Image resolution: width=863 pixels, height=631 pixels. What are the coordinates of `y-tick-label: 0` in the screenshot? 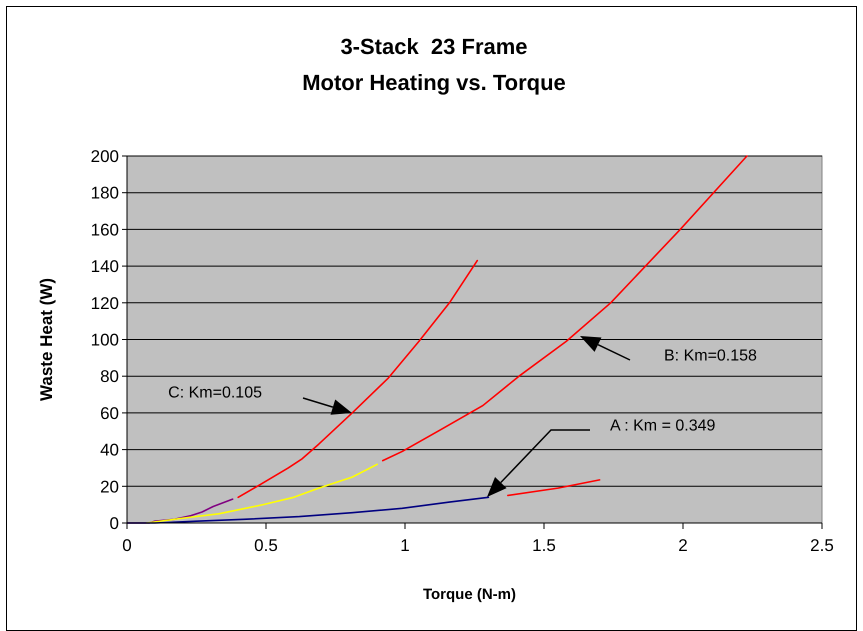 It's located at (114, 523).